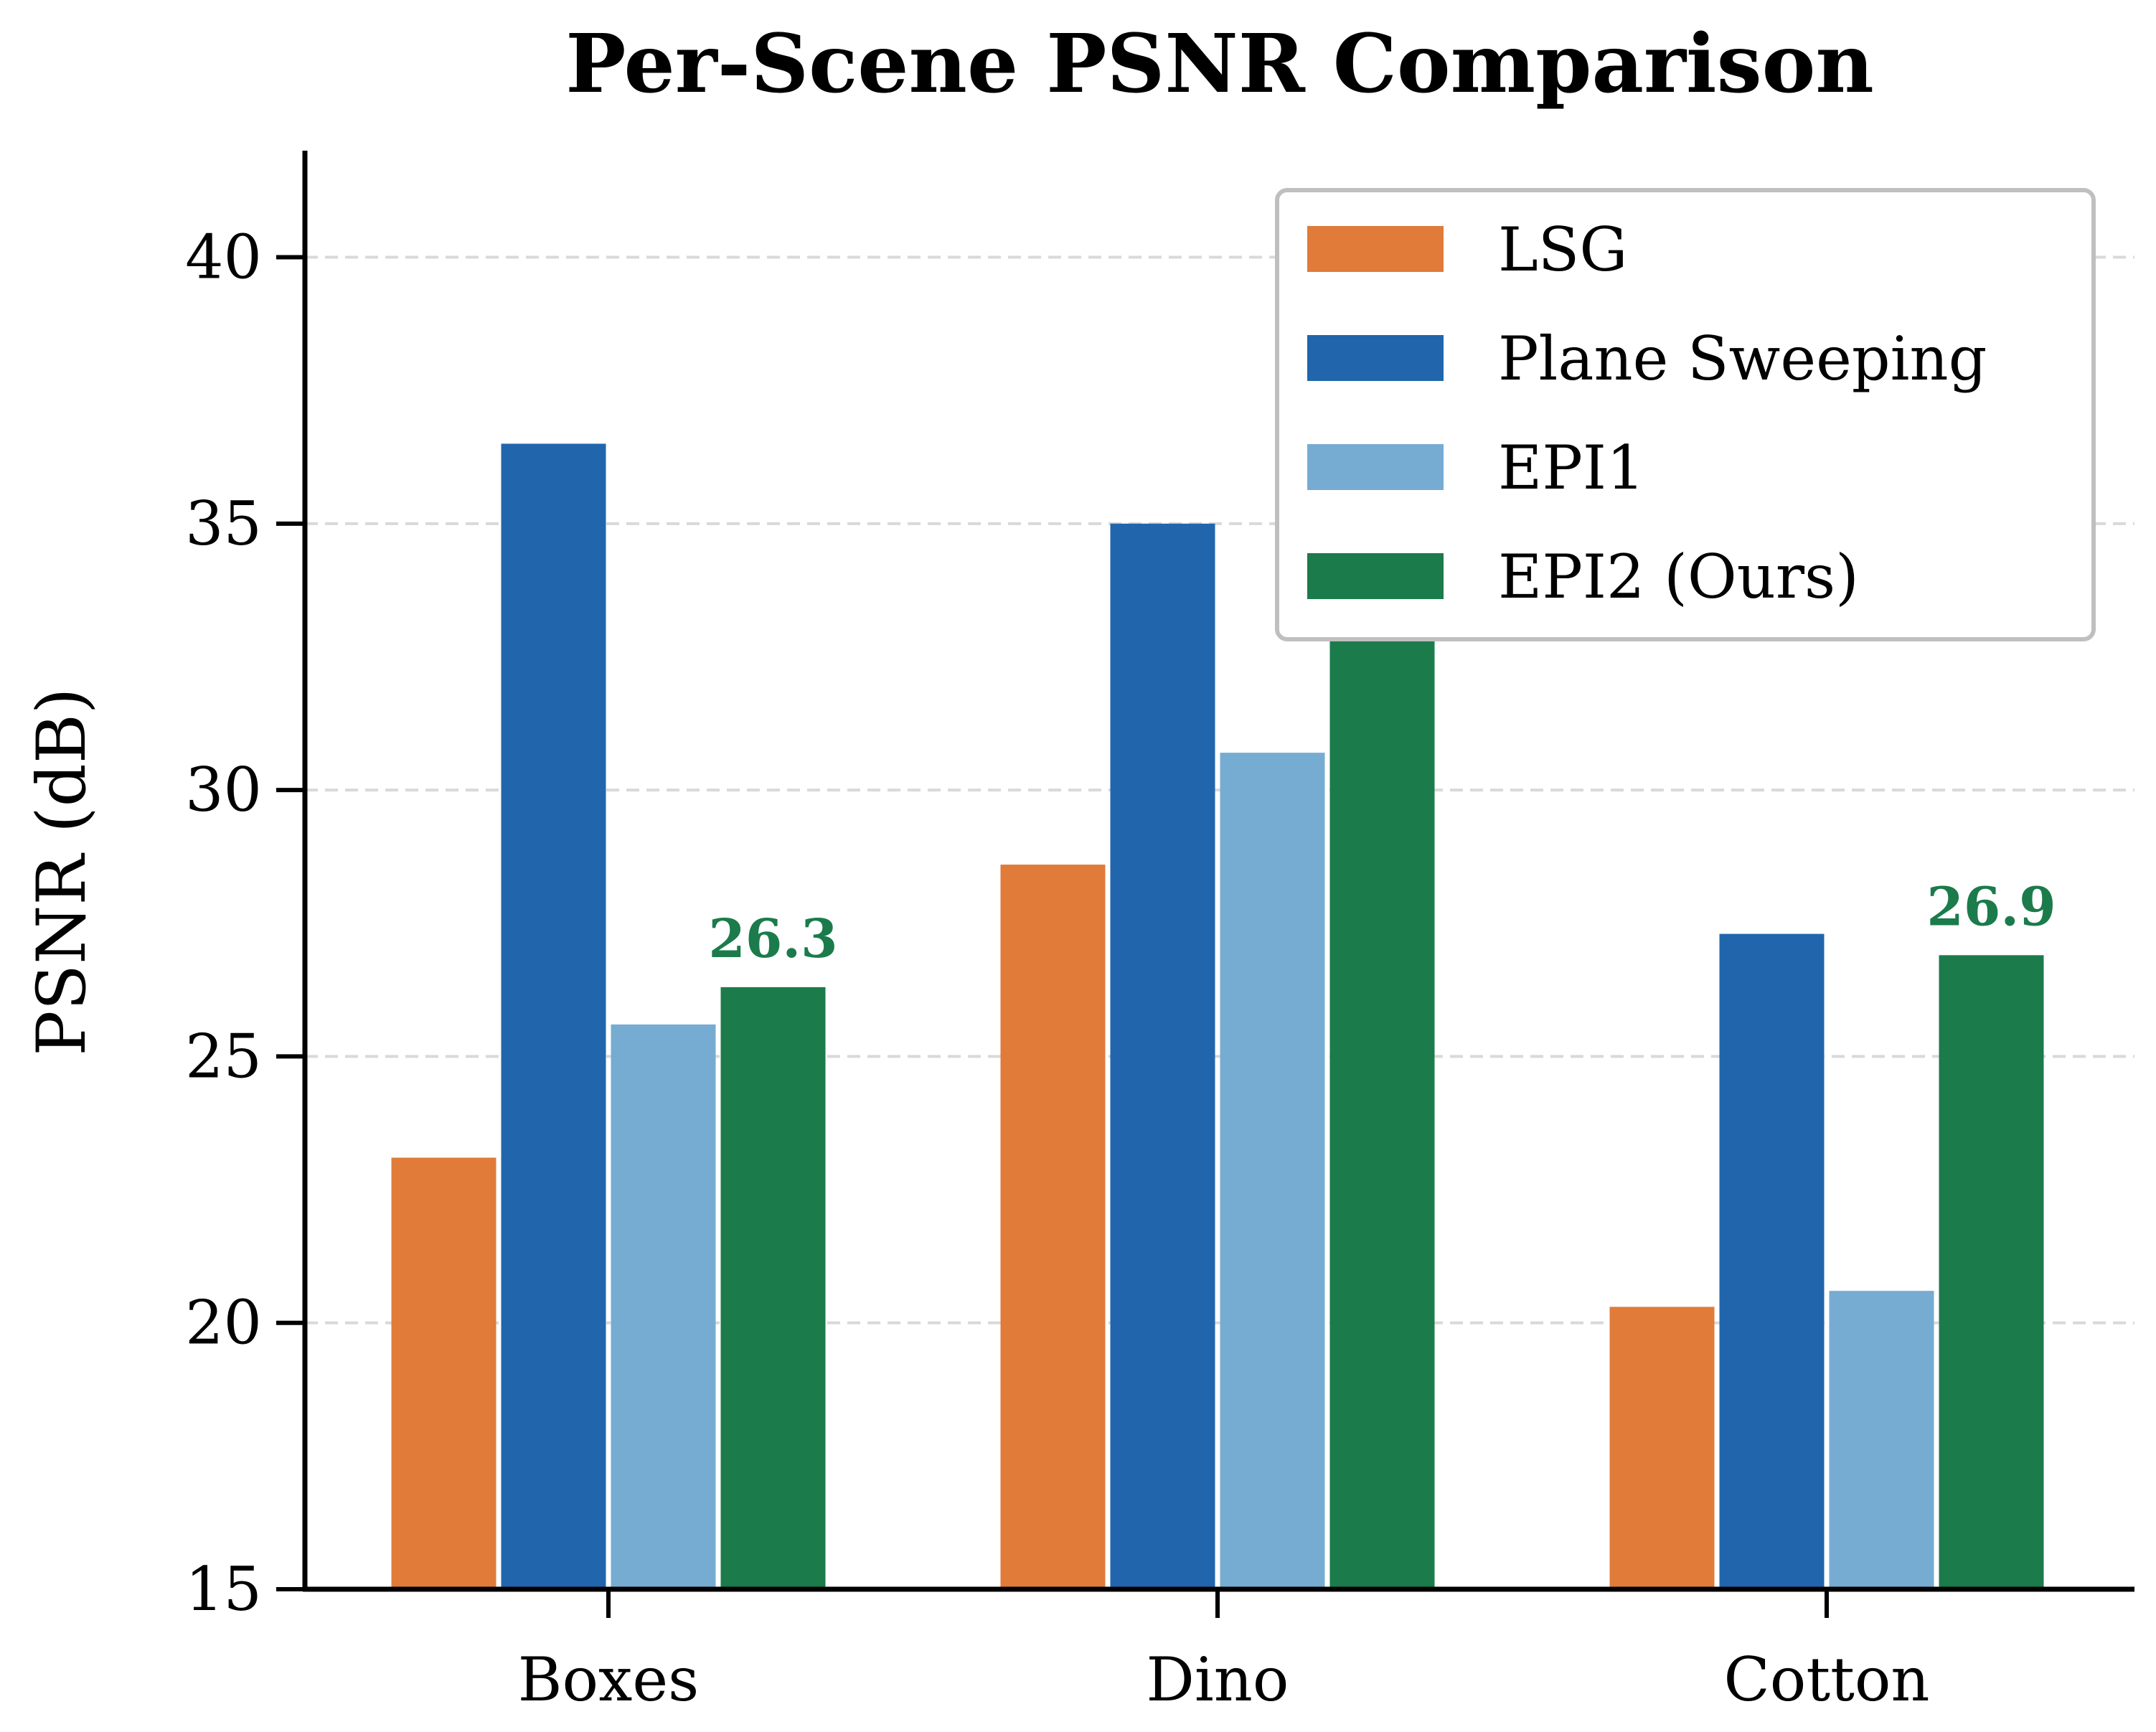 This screenshot has height=1732, width=2156. What do you see at coordinates (773, 1288) in the screenshot?
I see `bar-boxes-epi2-ours` at bounding box center [773, 1288].